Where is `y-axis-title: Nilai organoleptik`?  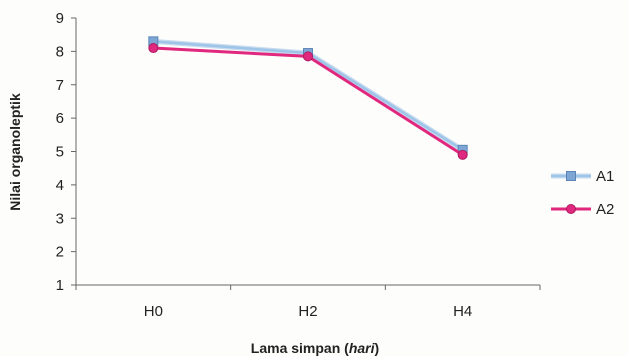 y-axis-title: Nilai organoleptik is located at coordinates (15, 152).